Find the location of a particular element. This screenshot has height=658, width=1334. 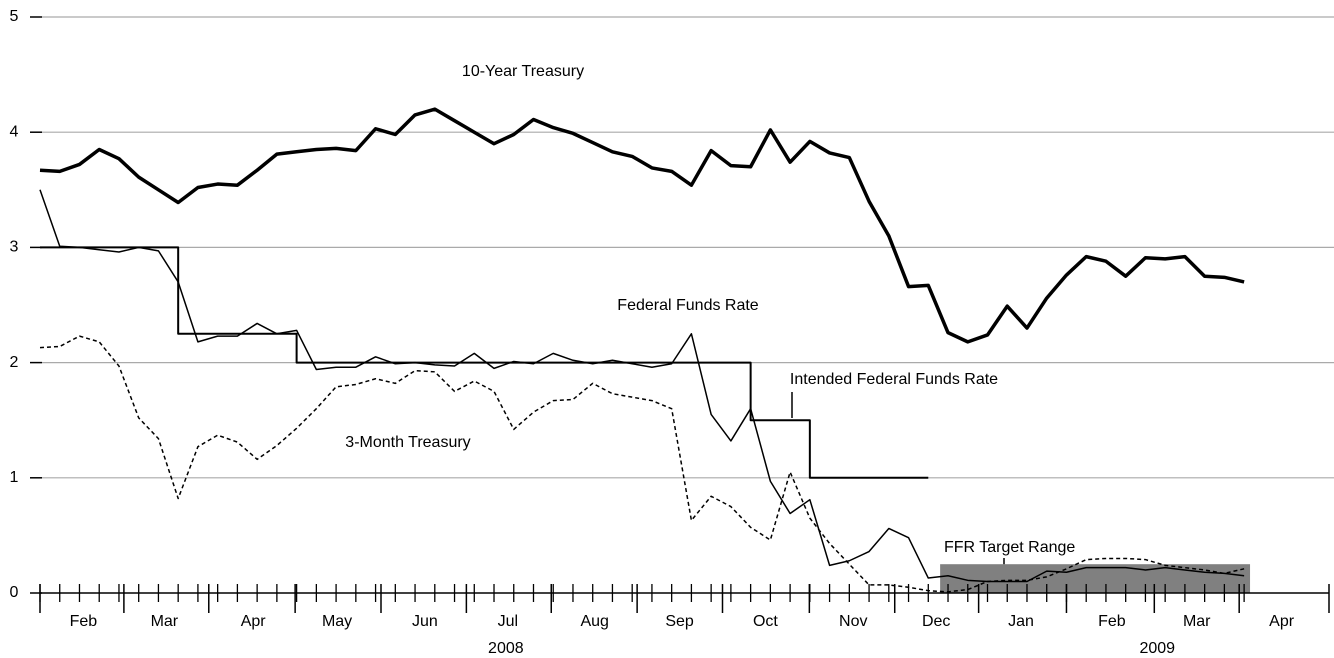

series-label: 3-Month Treasury is located at coordinates (407, 442).